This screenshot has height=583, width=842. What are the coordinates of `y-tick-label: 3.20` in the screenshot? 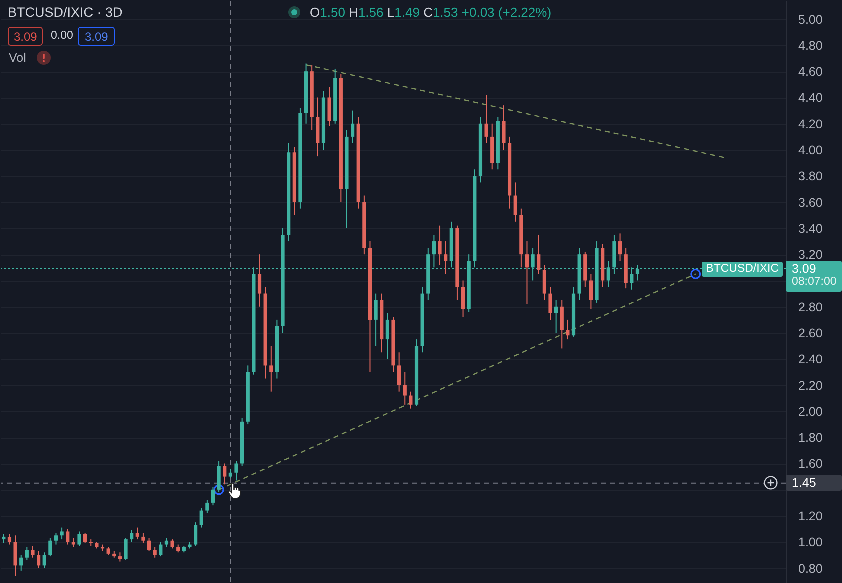 It's located at (810, 255).